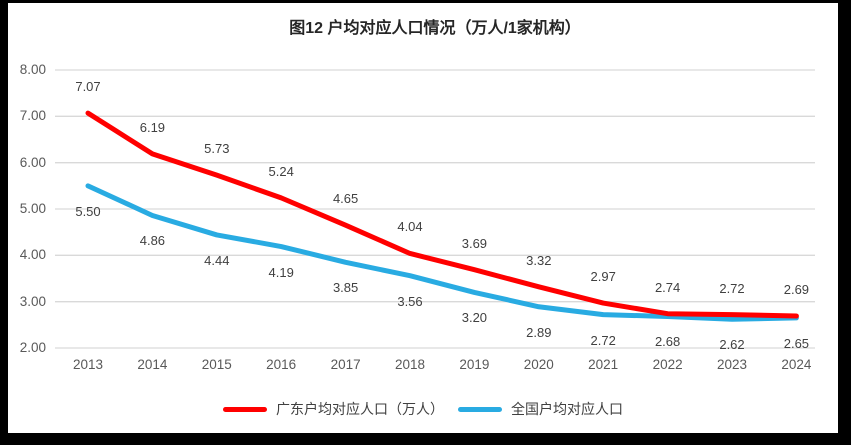 The image size is (851, 445). I want to click on legend-label-national: 全国户均对应人口, so click(567, 409).